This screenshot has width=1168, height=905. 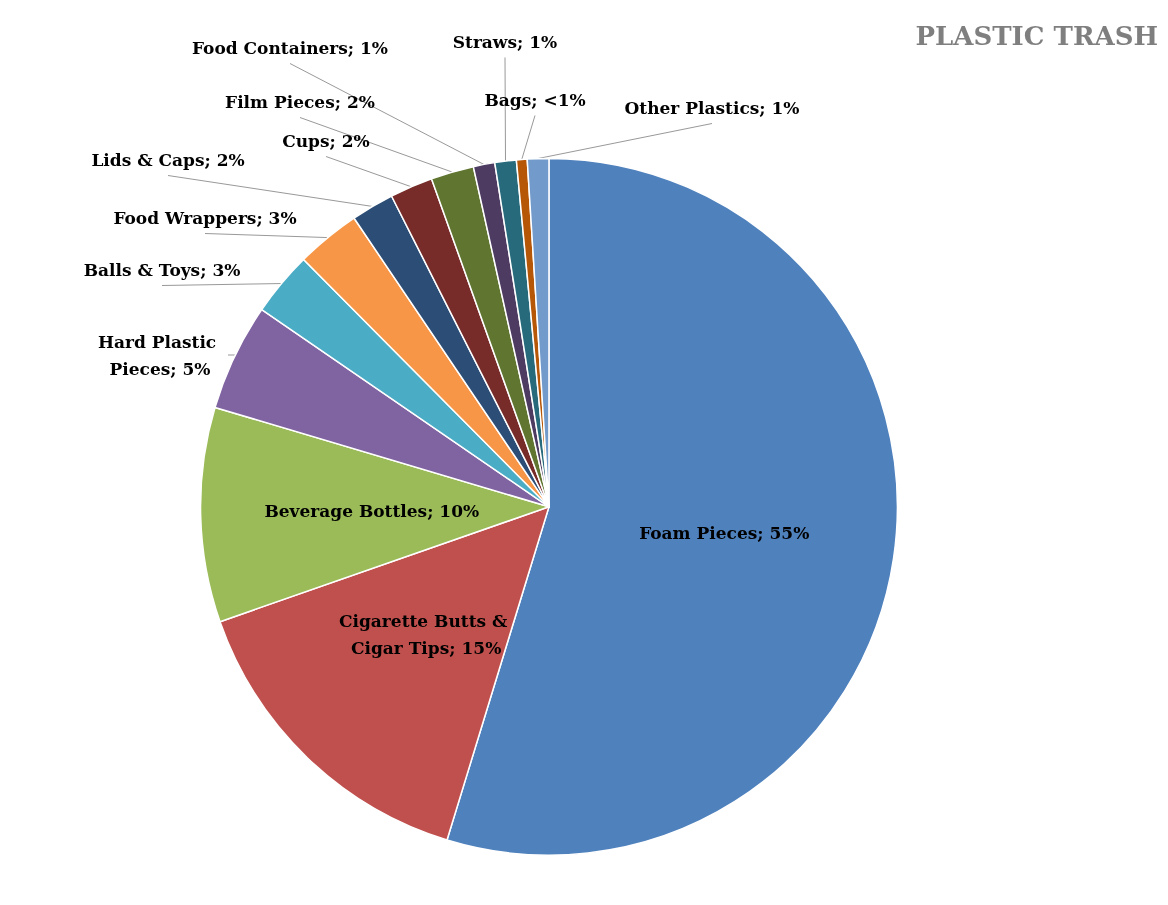 I want to click on slice-label: Other Plastics; 1%, so click(x=712, y=108).